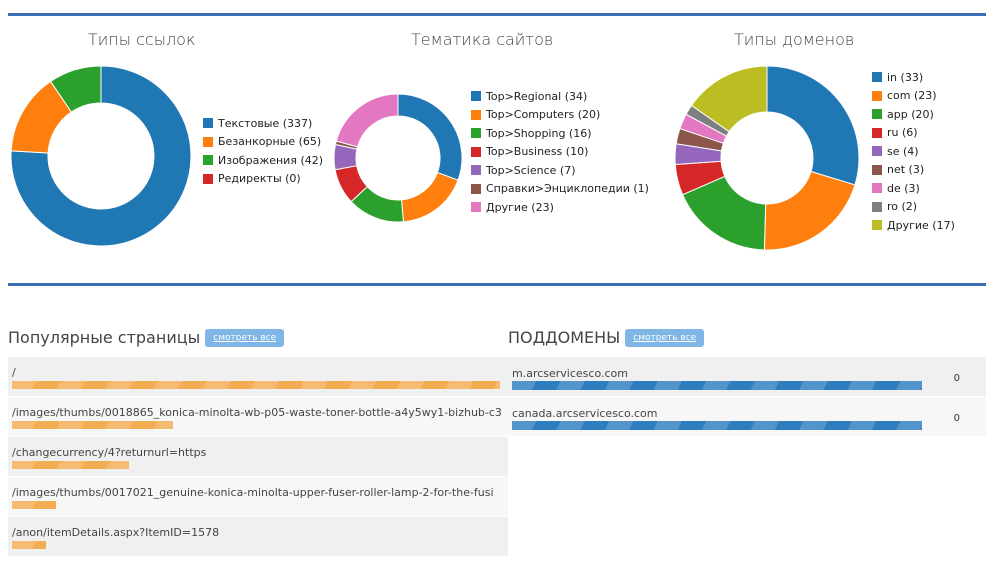 The image size is (990, 566). I want to click on legend-item: Другие (23), so click(560, 207).